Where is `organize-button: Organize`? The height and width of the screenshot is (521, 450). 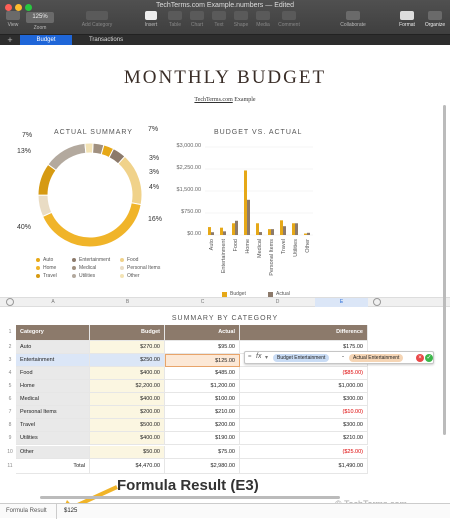
organize-button: Organize is located at coordinates (435, 19).